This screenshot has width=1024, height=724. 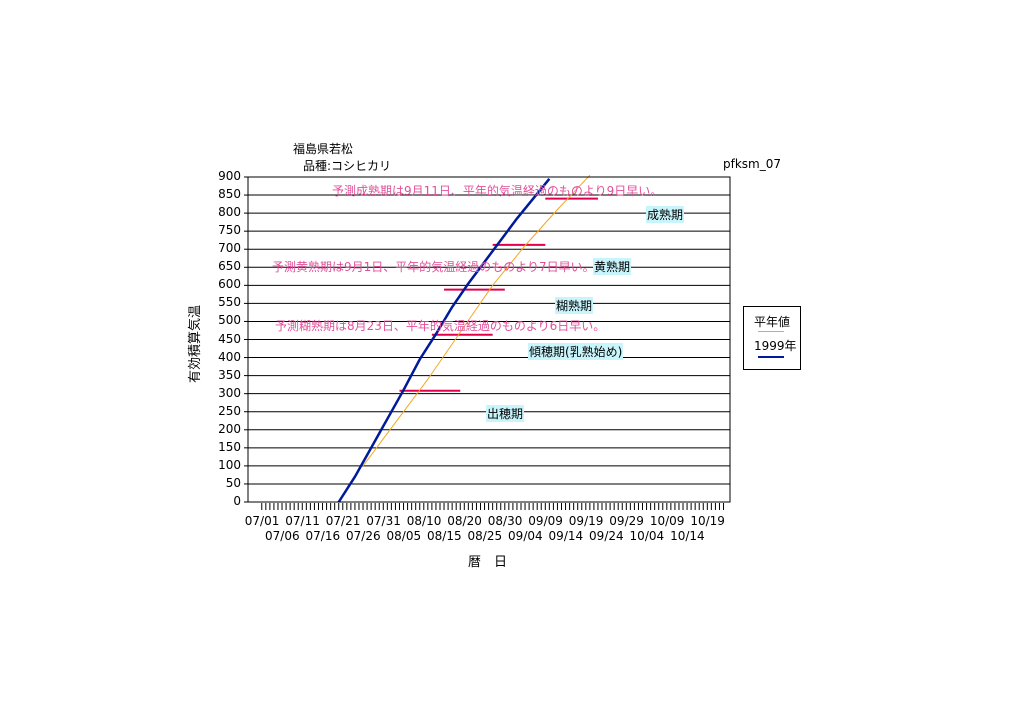 I want to click on x-tick-label: 09/29, so click(x=626, y=521).